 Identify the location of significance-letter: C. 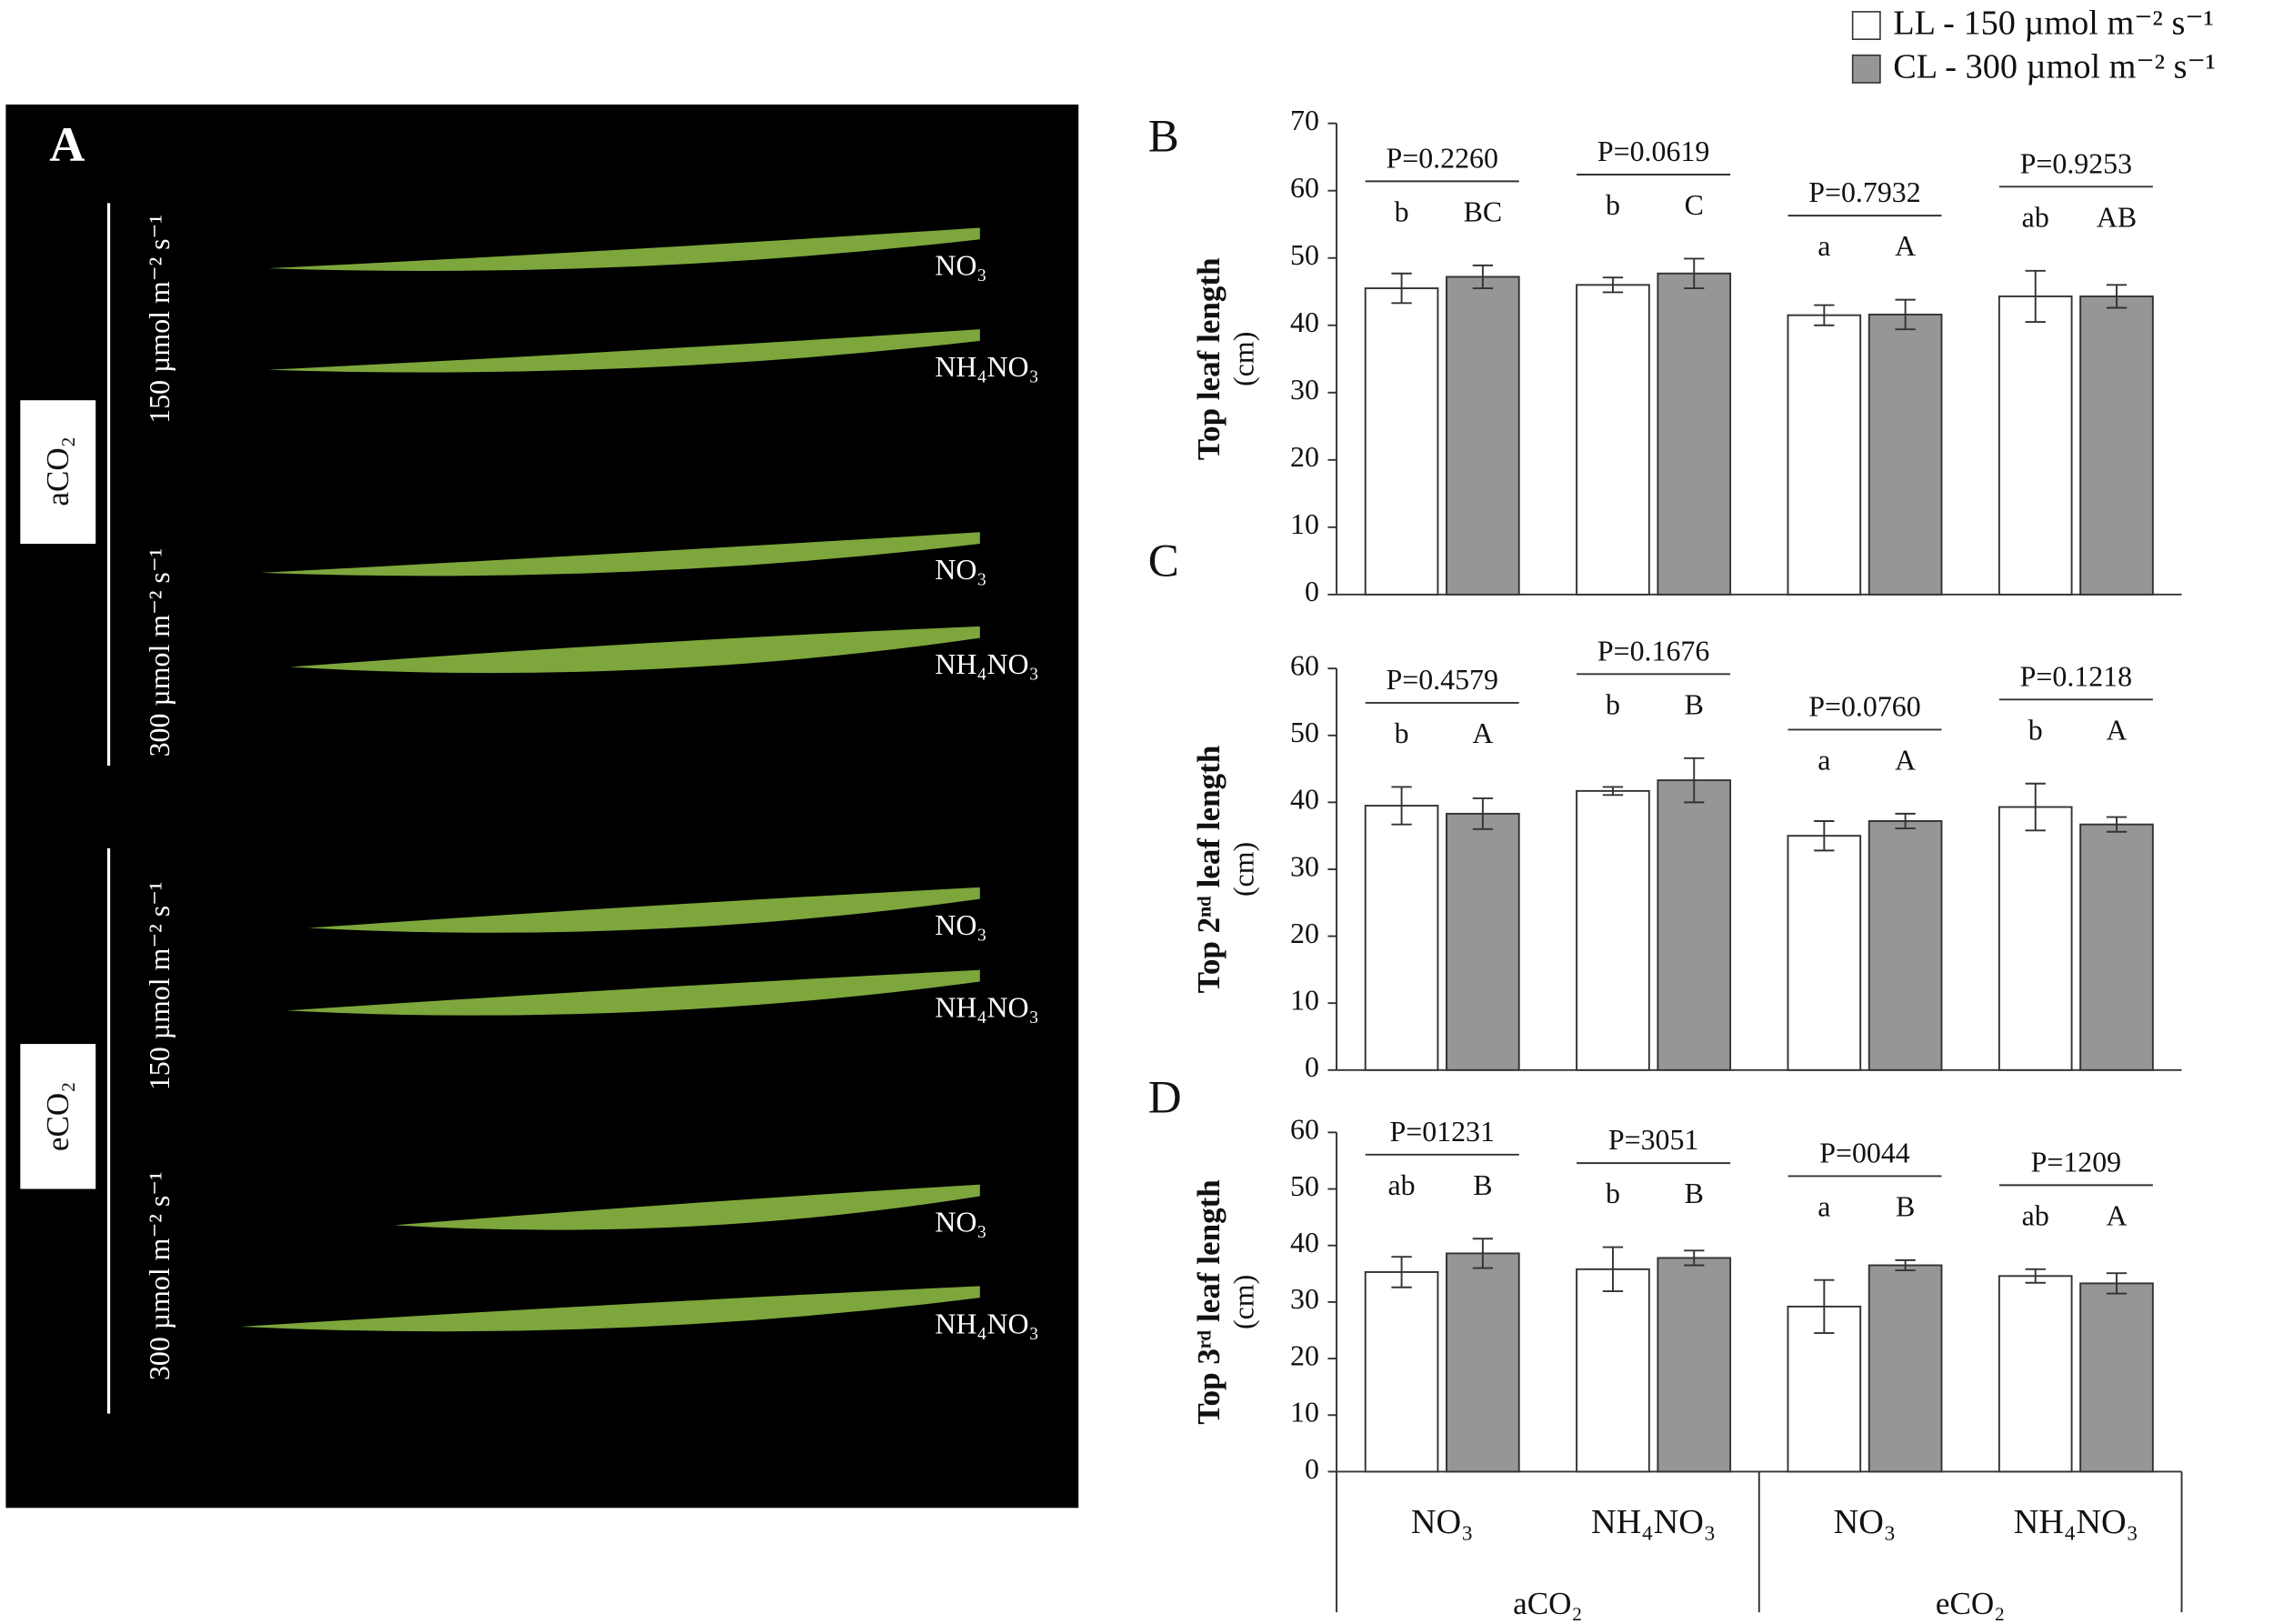
(1694, 205).